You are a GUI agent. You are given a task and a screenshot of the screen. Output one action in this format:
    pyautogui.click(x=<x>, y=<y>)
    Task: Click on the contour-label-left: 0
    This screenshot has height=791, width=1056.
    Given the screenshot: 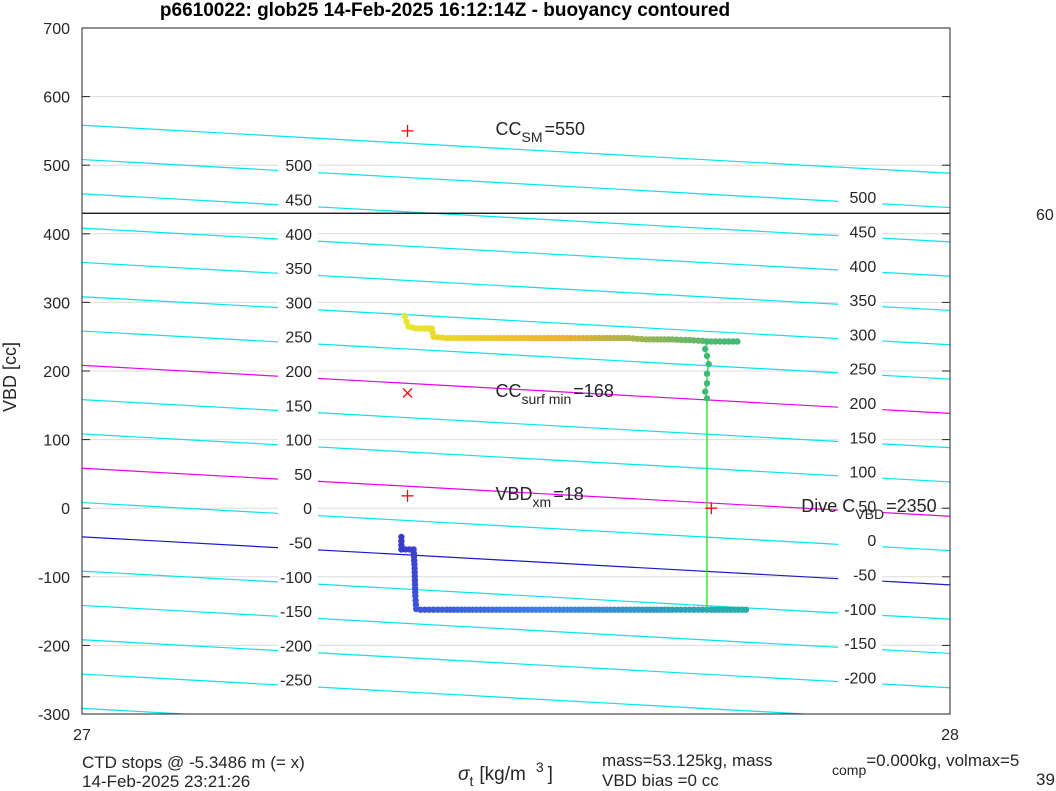 What is the action you would take?
    pyautogui.click(x=307, y=509)
    